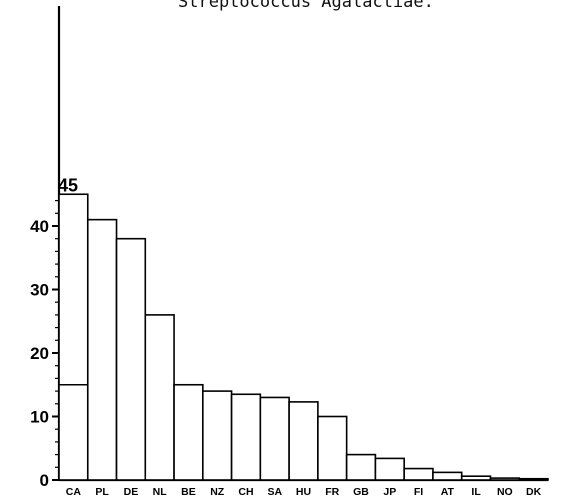 This screenshot has width=563, height=504. I want to click on bar-jp, so click(389, 469).